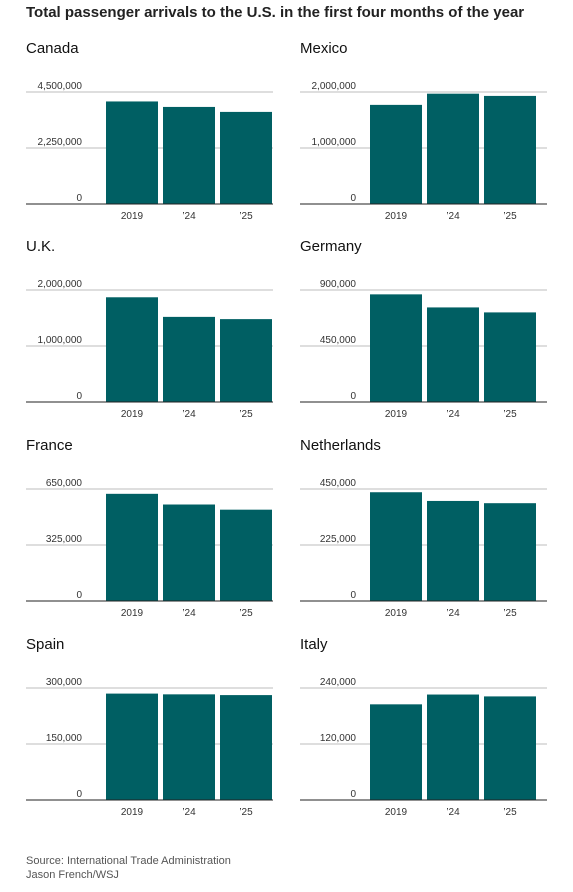 The image size is (573, 892). I want to click on chart-title: Germany, so click(331, 246).